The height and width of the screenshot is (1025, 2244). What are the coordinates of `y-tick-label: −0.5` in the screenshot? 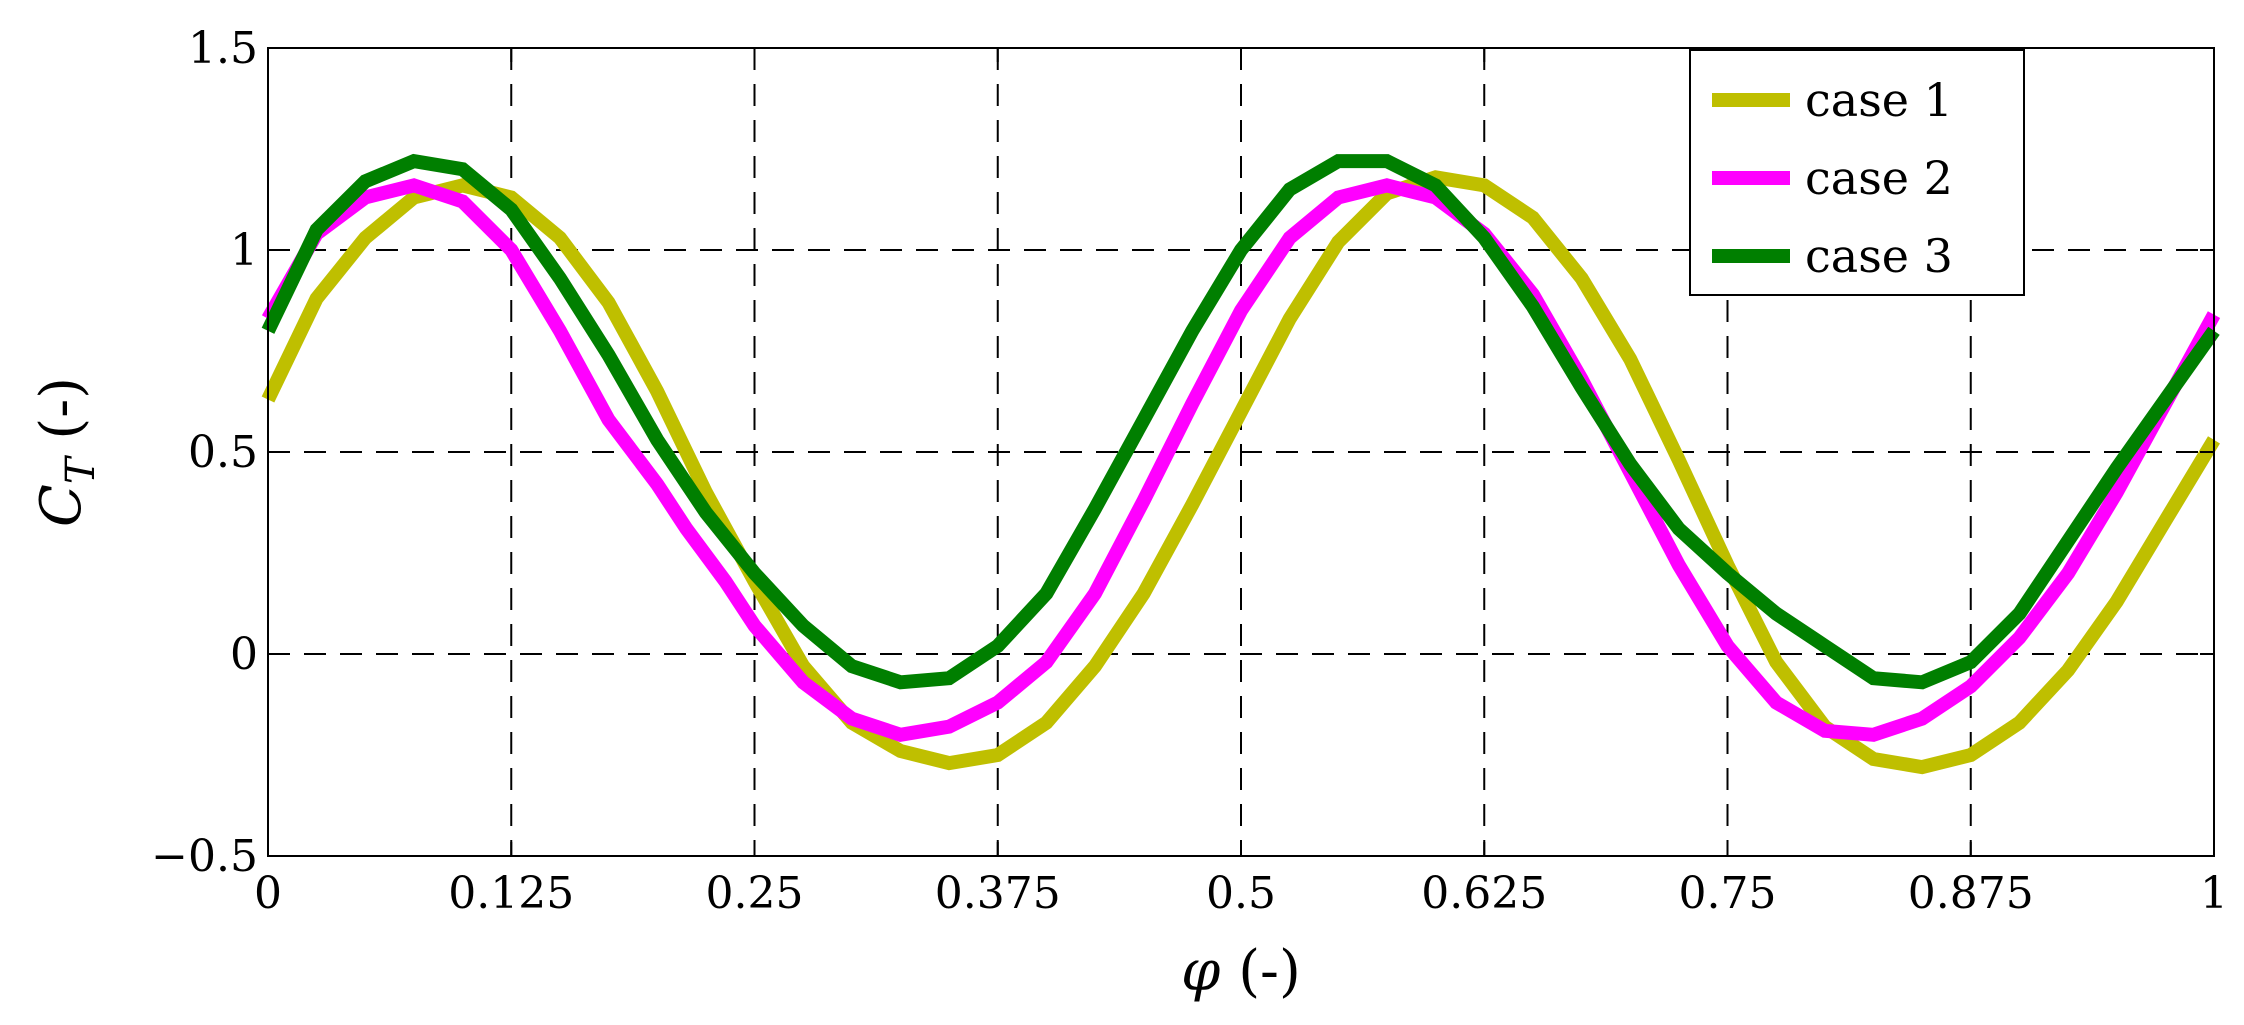 It's located at (204, 856).